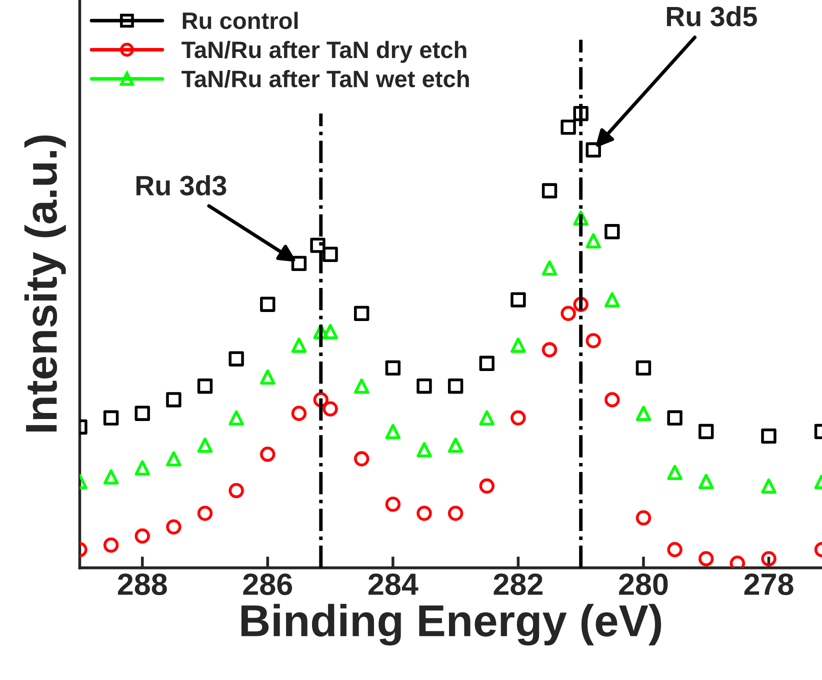 This screenshot has height=680, width=822. Describe the element at coordinates (451, 625) in the screenshot. I see `x-axis-title: Binding Energy (eV)` at that location.